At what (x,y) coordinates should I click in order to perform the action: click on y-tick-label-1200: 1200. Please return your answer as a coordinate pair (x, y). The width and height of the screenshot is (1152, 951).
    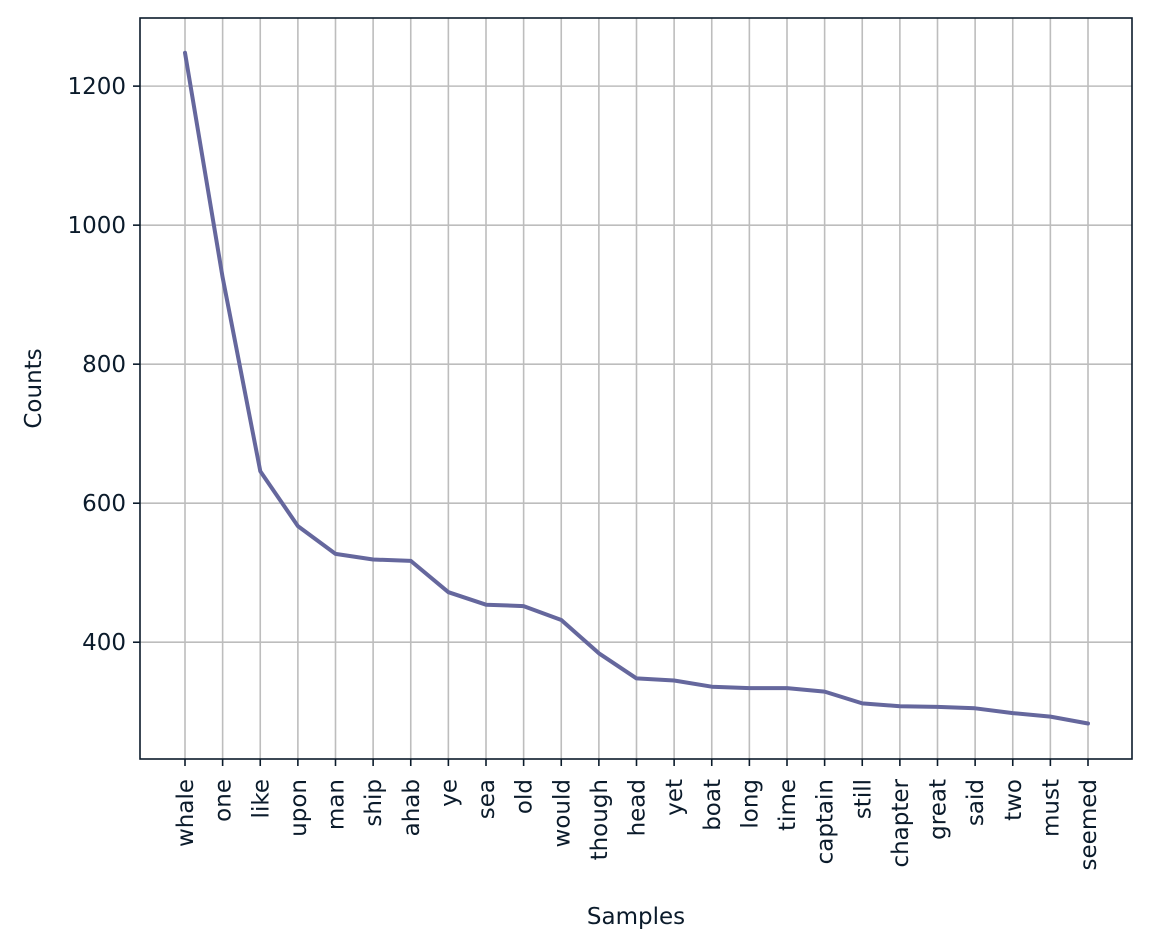
    Looking at the image, I should click on (96, 87).